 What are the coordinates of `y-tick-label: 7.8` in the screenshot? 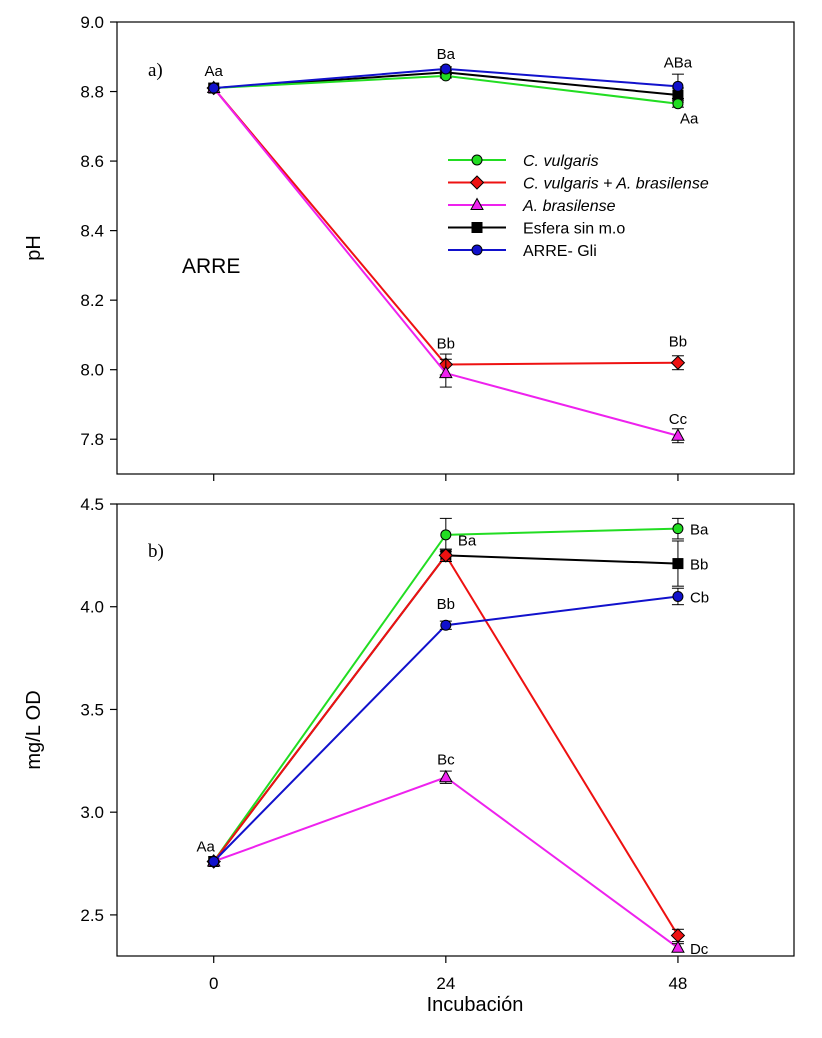 It's located at (92, 439).